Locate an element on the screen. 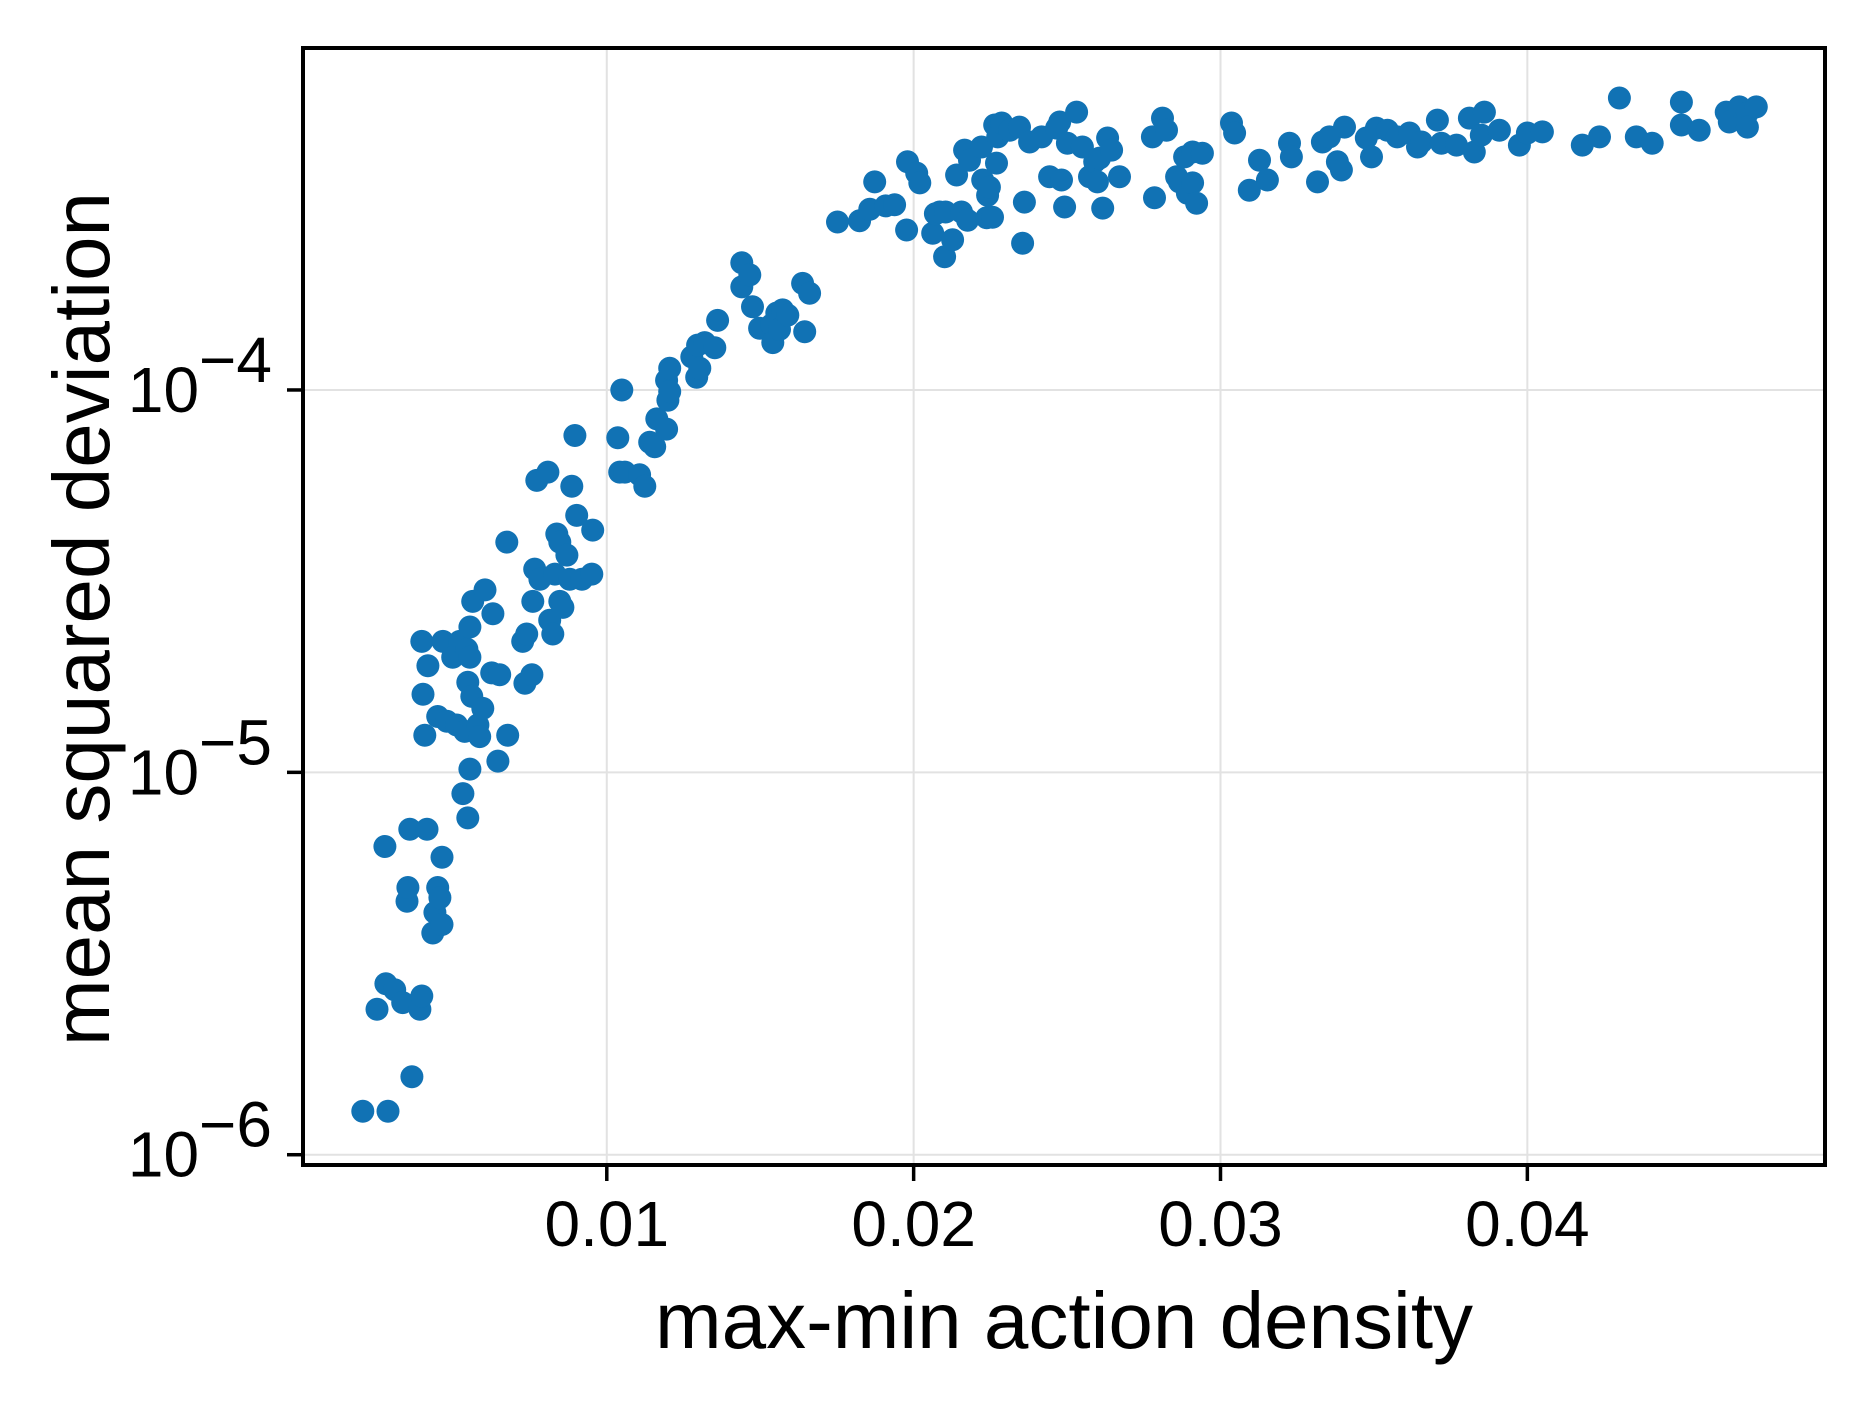 The image size is (1875, 1406). y-axis-label: mean squared deviation is located at coordinates (81, 619).